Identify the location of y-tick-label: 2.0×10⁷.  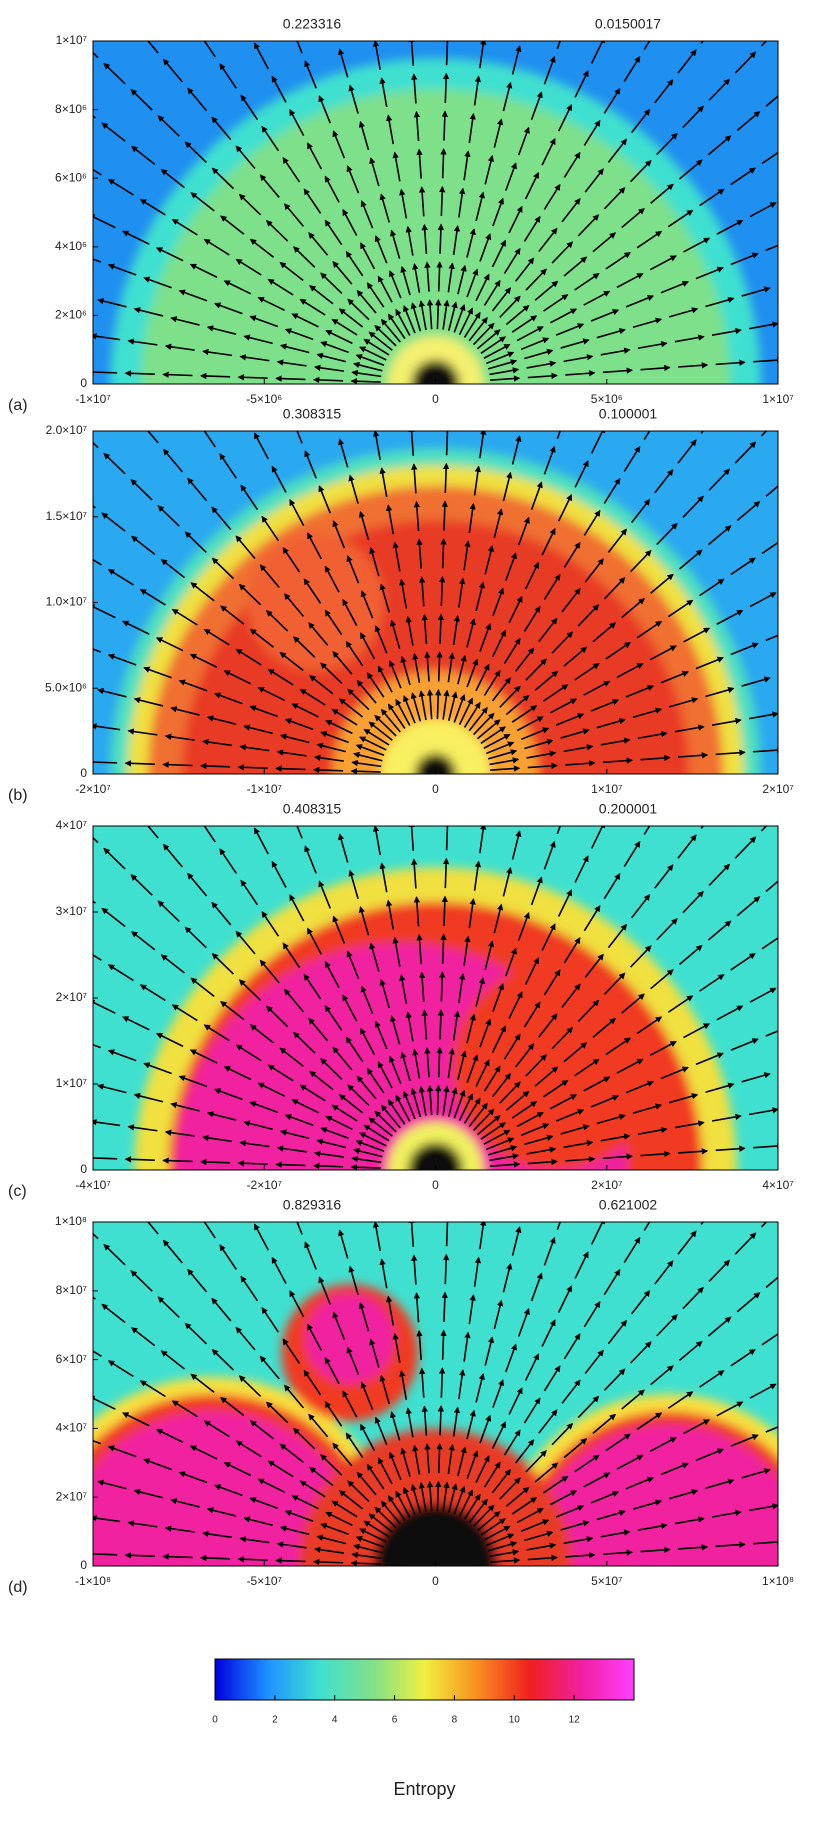
(66, 430).